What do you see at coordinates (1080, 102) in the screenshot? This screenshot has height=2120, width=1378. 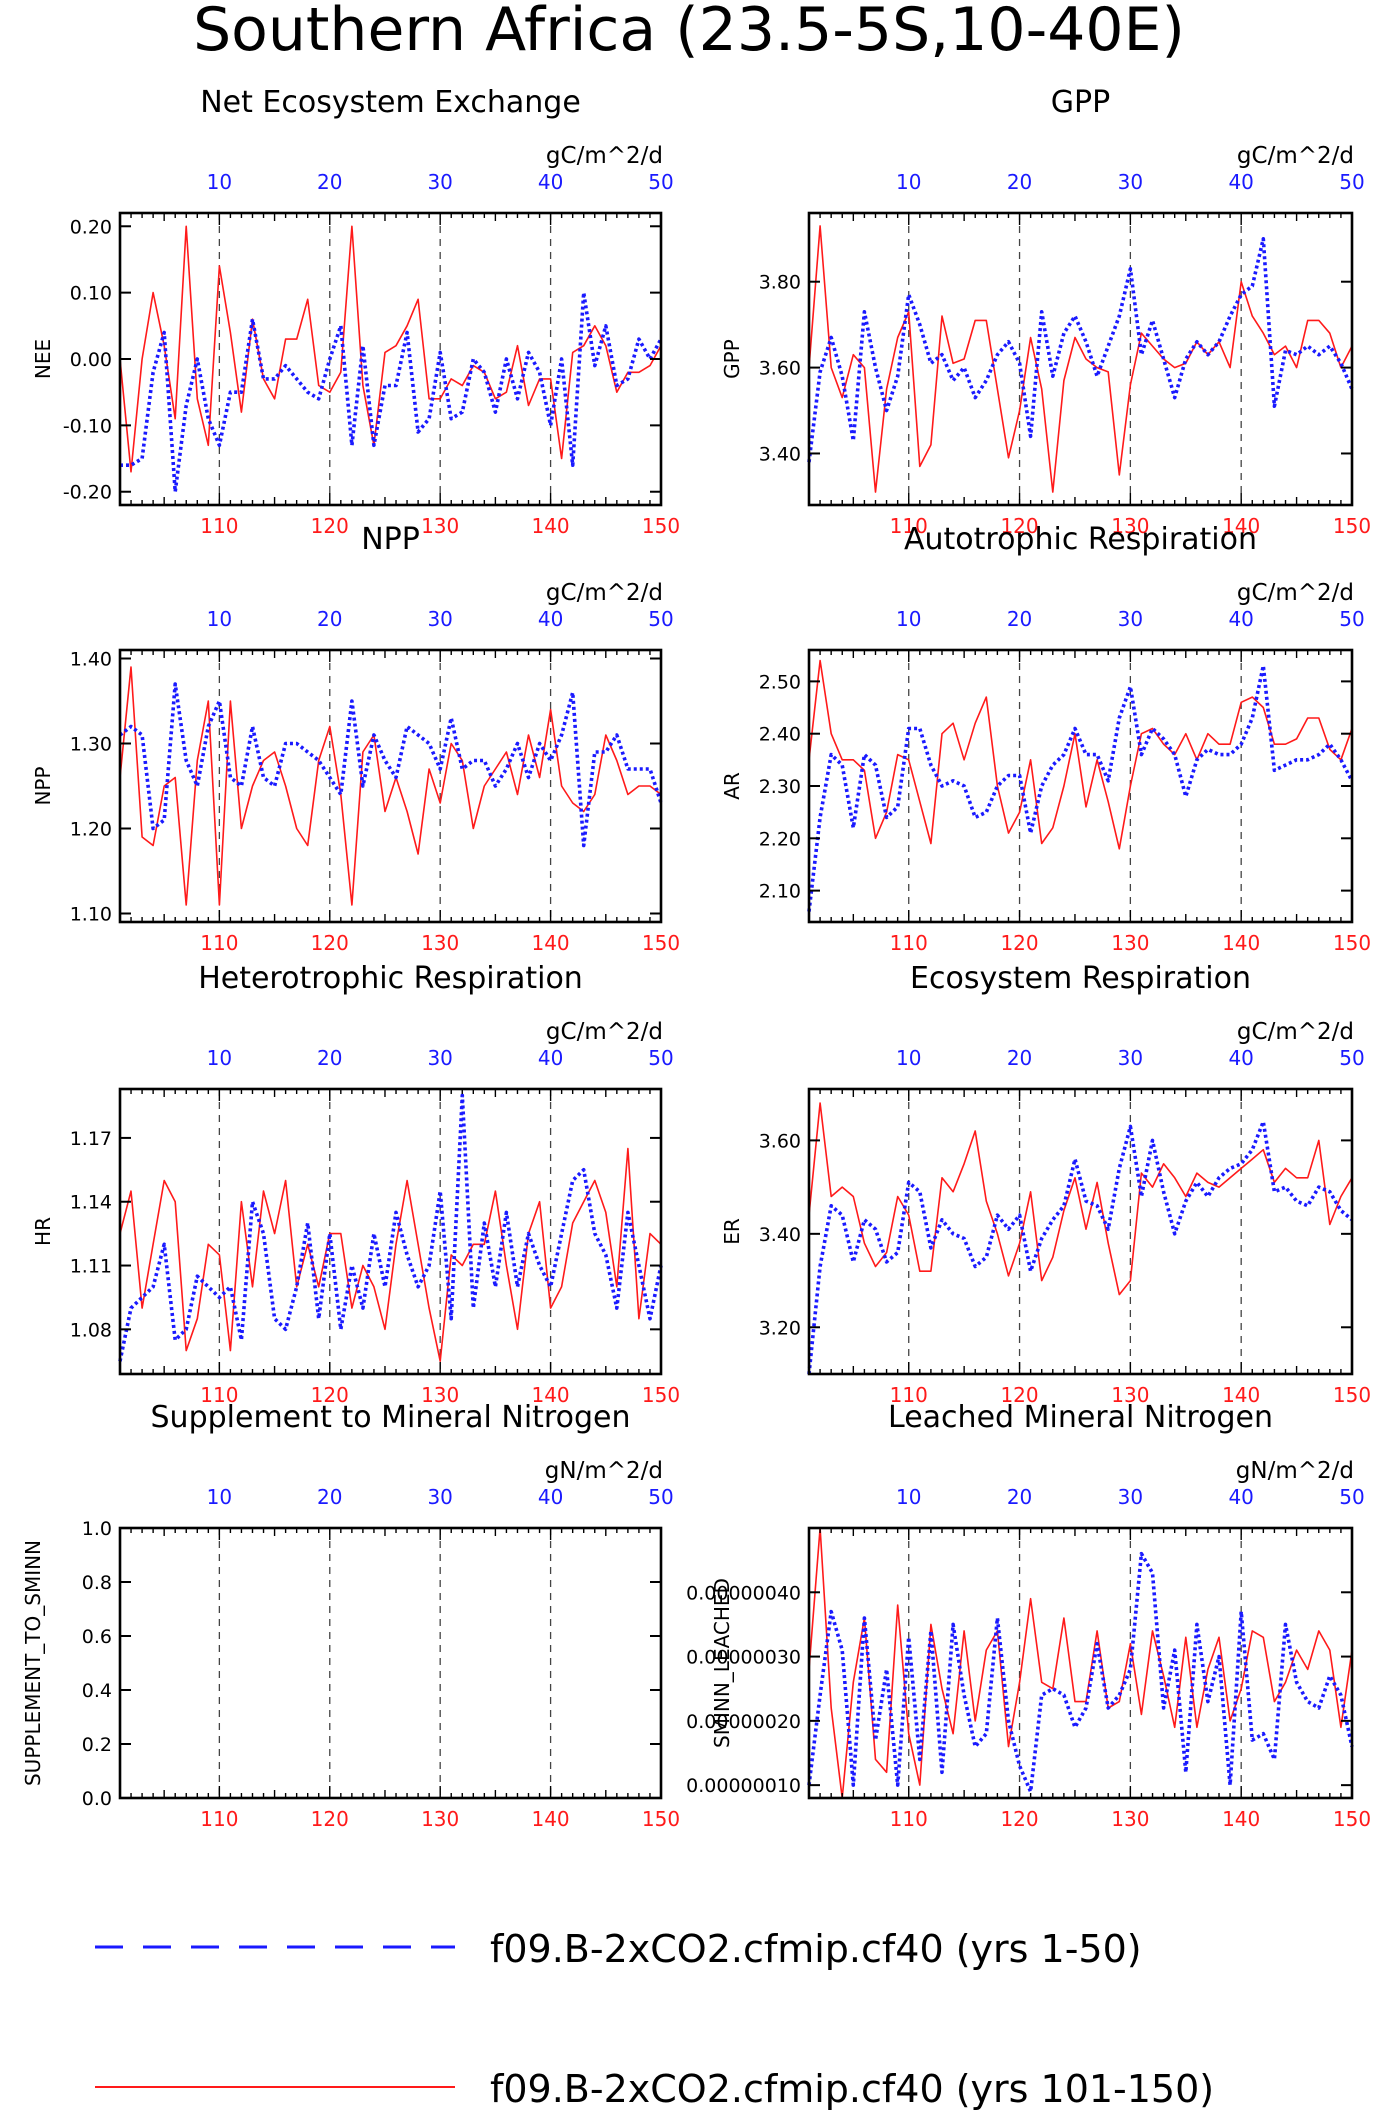 I see `panel-title: GPP` at bounding box center [1080, 102].